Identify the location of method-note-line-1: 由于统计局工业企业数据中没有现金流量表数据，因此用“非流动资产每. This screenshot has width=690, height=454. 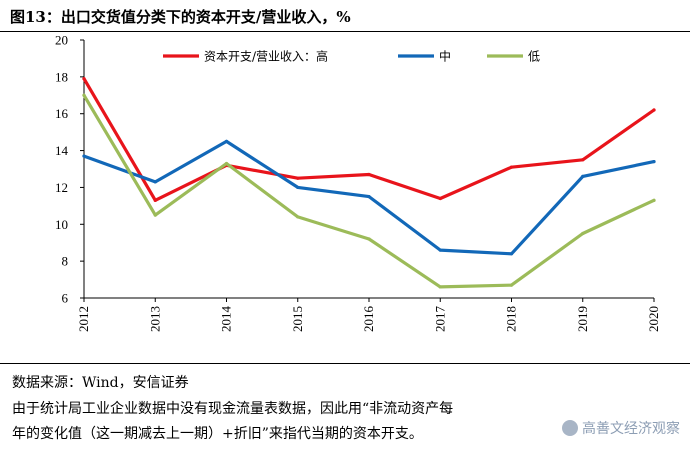
(233, 409).